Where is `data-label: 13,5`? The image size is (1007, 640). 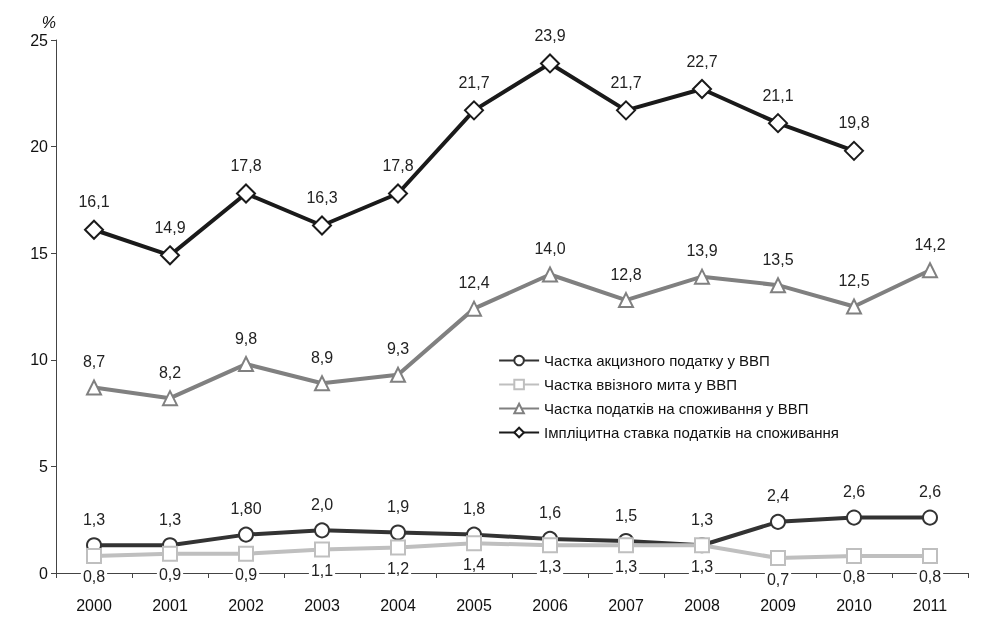
data-label: 13,5 is located at coordinates (778, 259).